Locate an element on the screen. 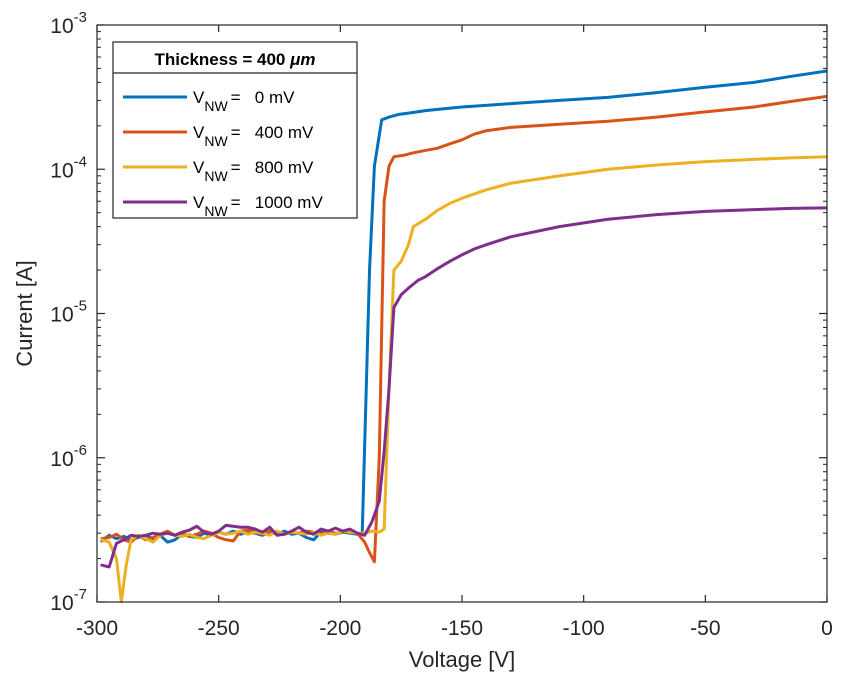 The image size is (850, 689). y-tick-label: 10⁻⁷ is located at coordinates (68, 600).